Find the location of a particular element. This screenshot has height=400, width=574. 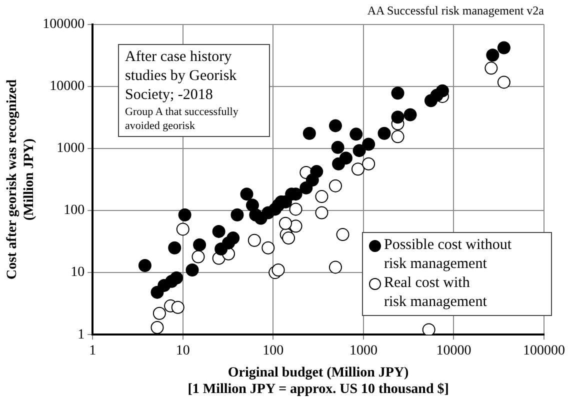

legend-label: Possible cost without risk management is located at coordinates (448, 255).